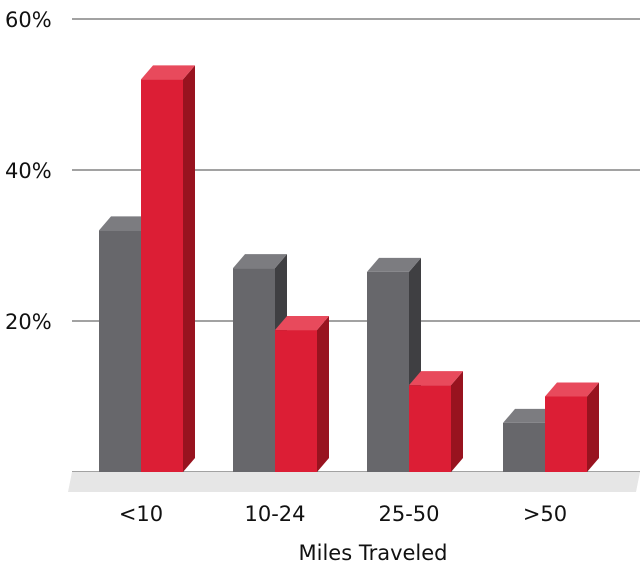 This screenshot has width=640, height=565. What do you see at coordinates (28, 20) in the screenshot?
I see `y-tick-label: 60%` at bounding box center [28, 20].